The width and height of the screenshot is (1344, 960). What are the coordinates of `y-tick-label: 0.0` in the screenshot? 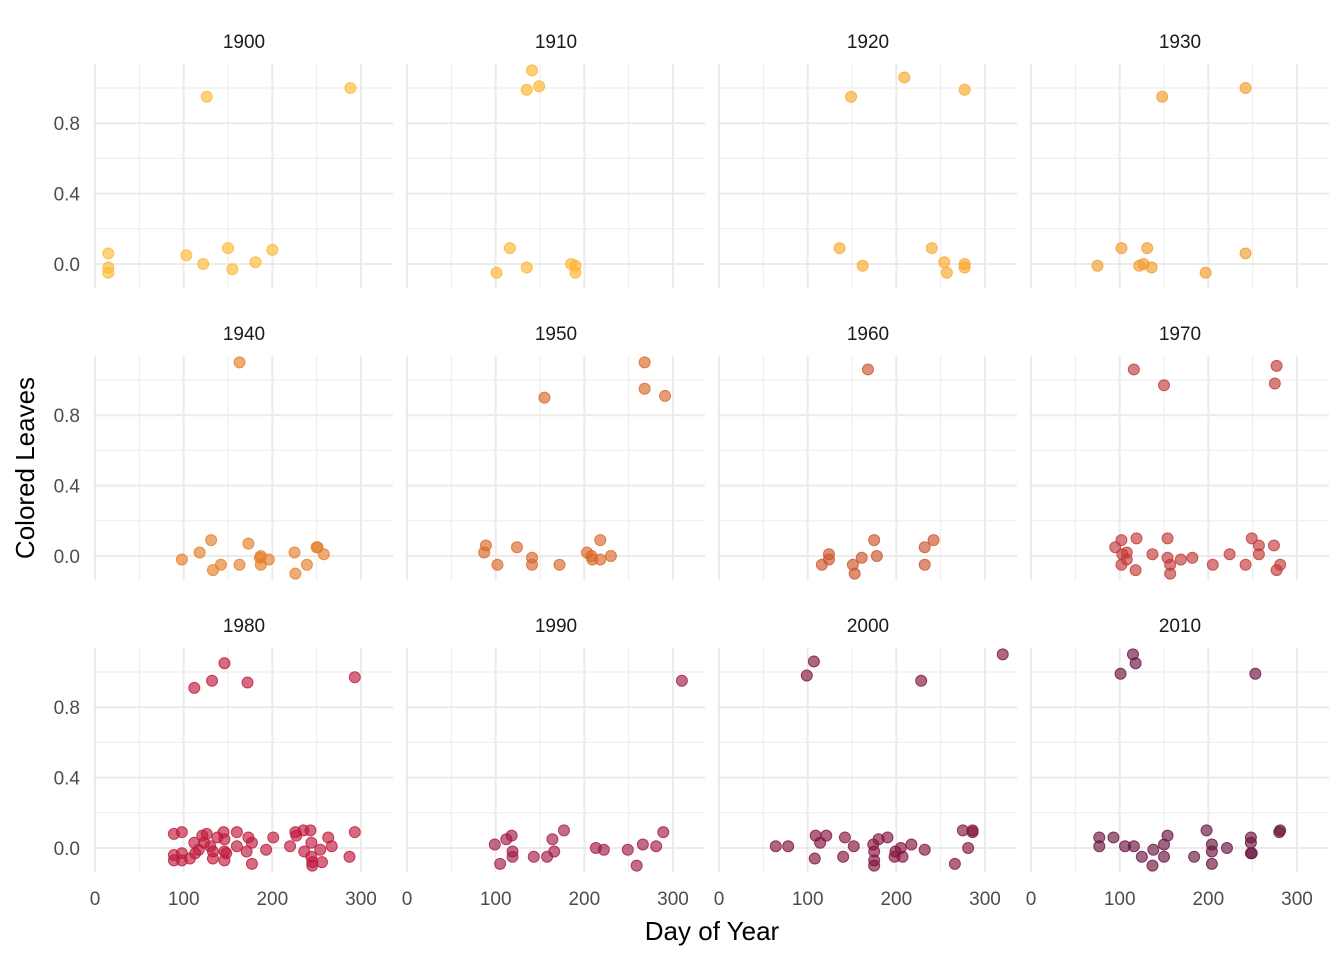 It's located at (67, 849).